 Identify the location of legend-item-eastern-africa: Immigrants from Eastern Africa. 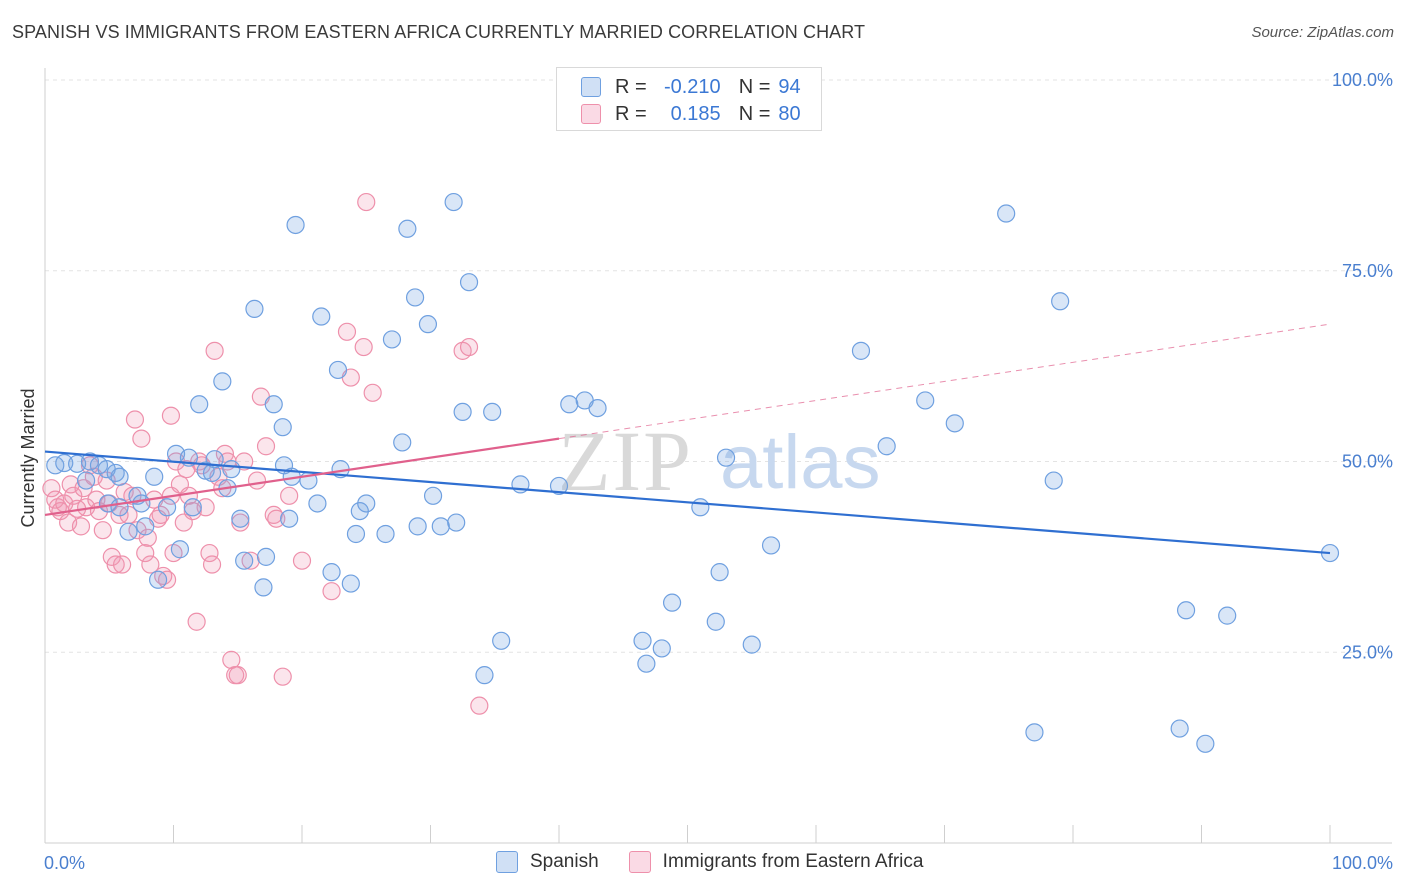
(776, 862).